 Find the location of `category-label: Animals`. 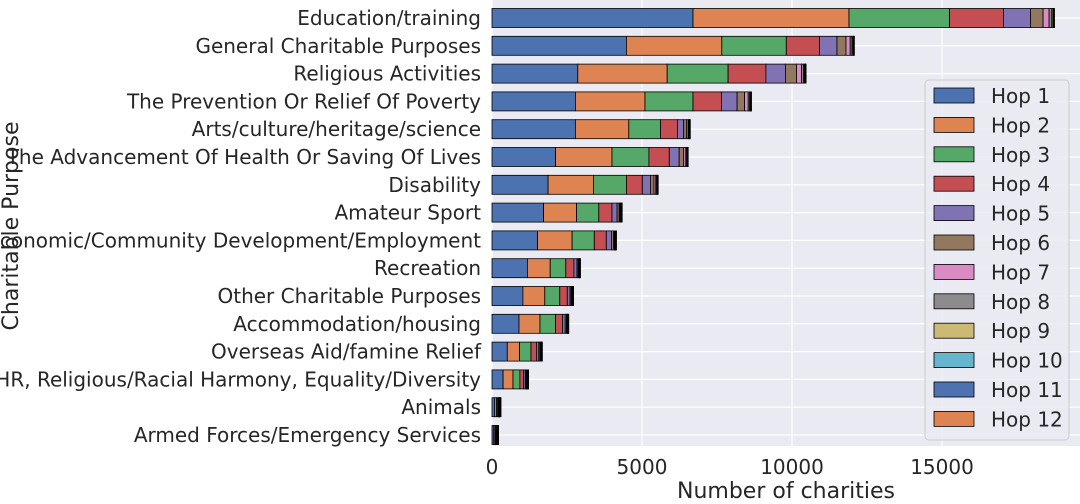

category-label: Animals is located at coordinates (441, 407).